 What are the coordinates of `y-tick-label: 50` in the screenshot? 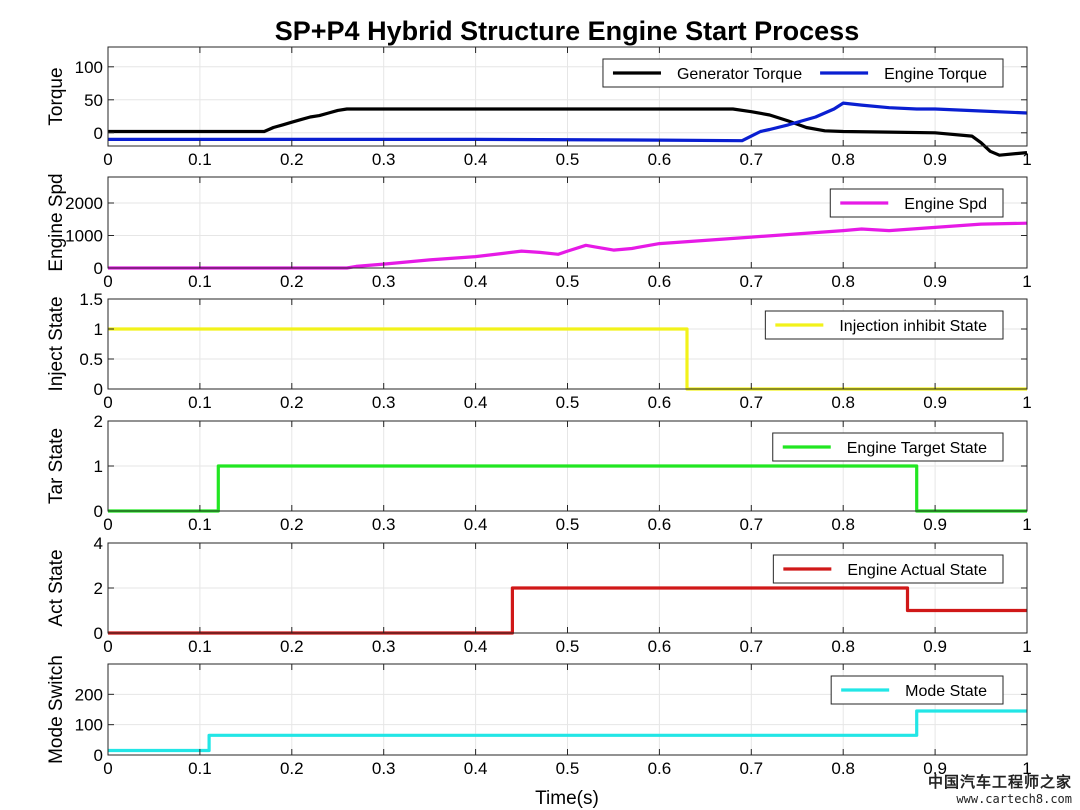 It's located at (93, 100).